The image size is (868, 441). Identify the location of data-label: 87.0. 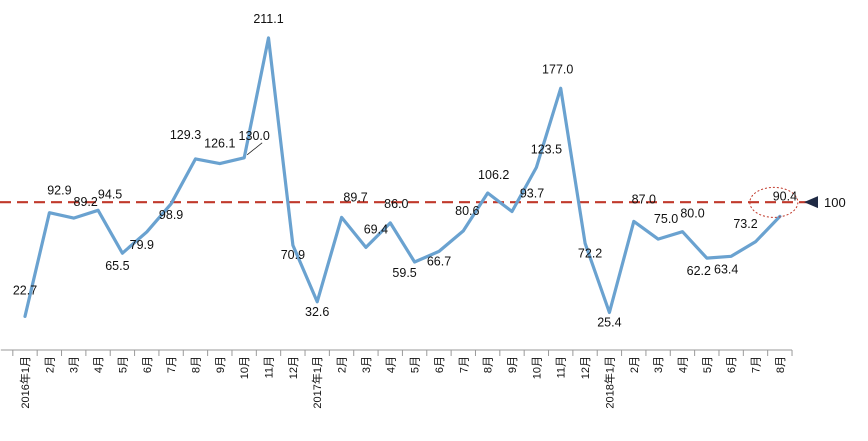
(644, 199).